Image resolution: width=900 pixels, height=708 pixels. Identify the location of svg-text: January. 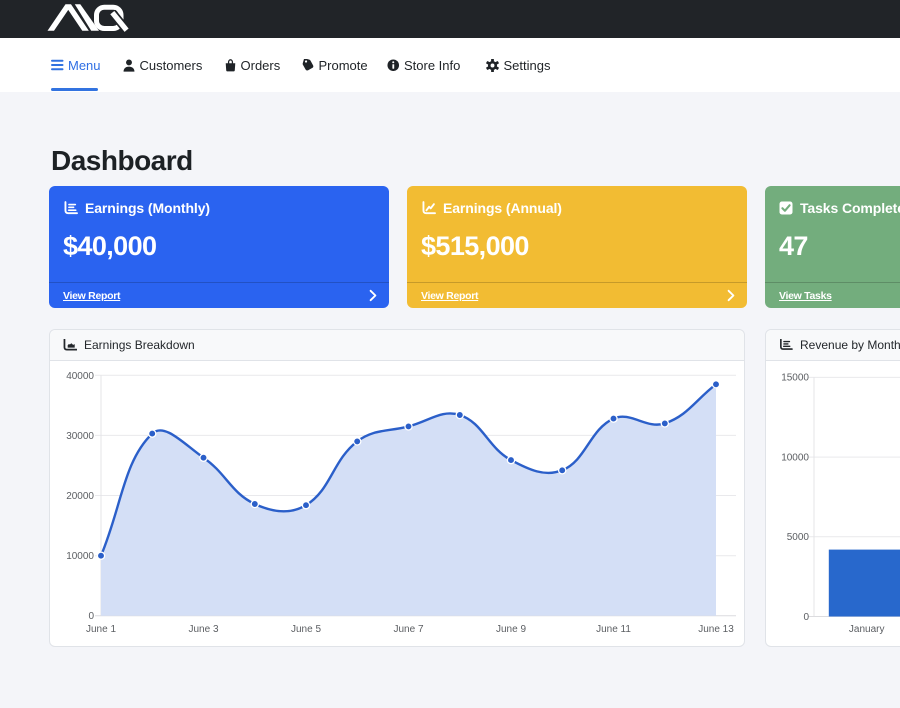
(867, 629).